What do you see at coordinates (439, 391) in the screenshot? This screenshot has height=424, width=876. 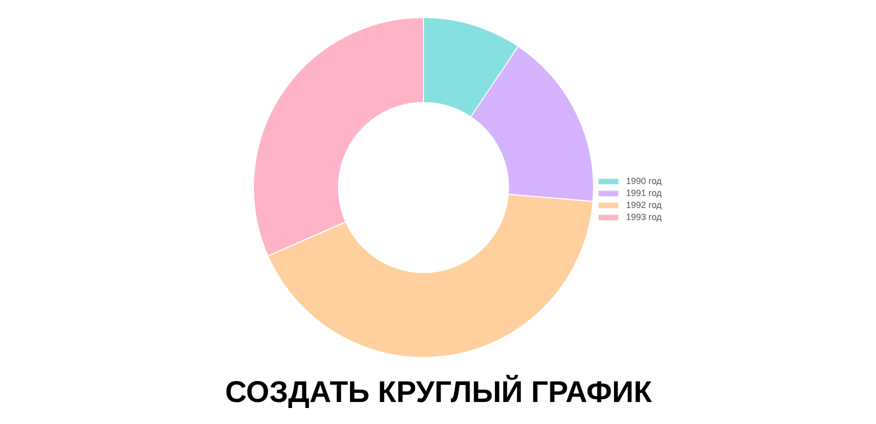 I see `text: СОЗДАТЬ КРУГЛЫЙ ГРАФИК` at bounding box center [439, 391].